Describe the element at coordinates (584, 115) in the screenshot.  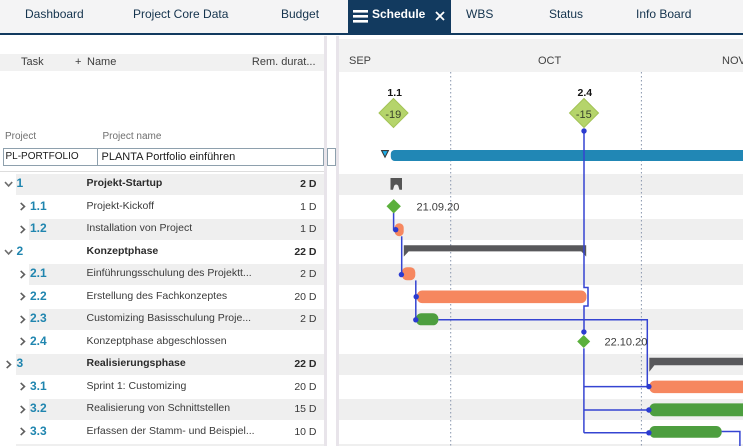
I see `svg-text: -15` at that location.